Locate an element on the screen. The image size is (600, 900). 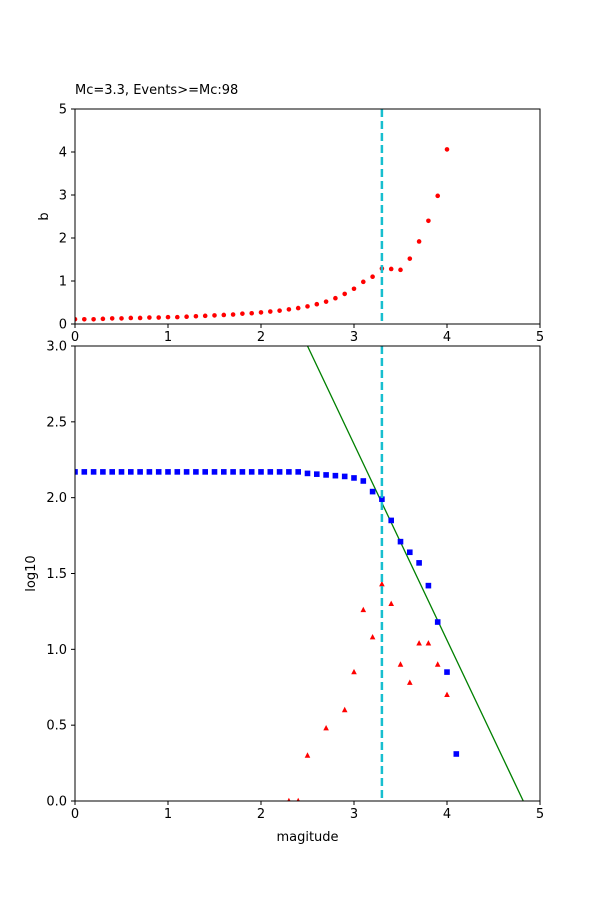
top-y-tick-label: 1 is located at coordinates (63, 282).